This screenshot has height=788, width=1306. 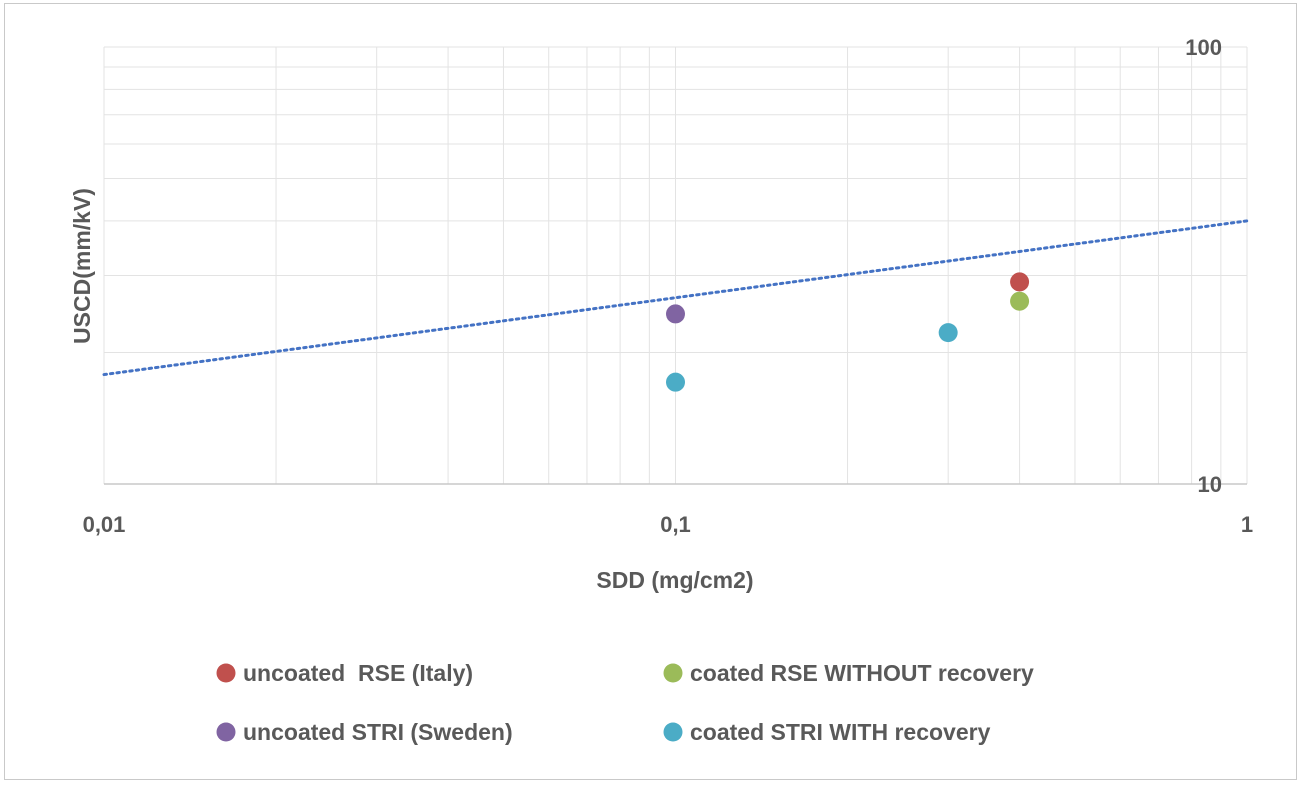 I want to click on x-tick-label: 1, so click(x=1247, y=524).